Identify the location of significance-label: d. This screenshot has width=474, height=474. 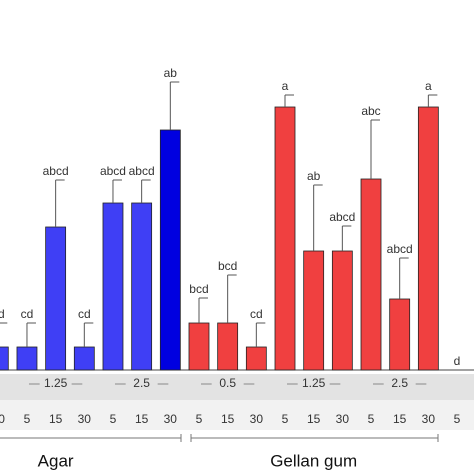
(457, 361).